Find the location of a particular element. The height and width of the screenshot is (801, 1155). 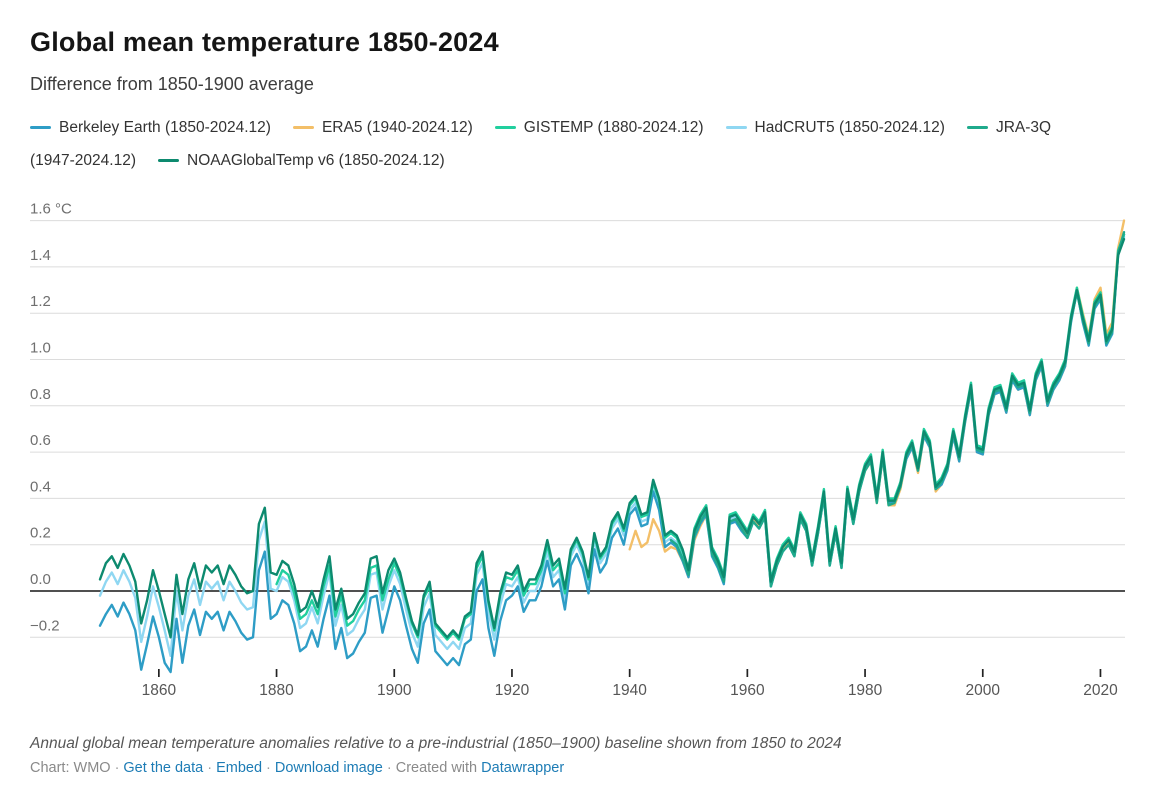

legend-item: JRA-3Q (1947-2024.12) is located at coordinates (540, 144).